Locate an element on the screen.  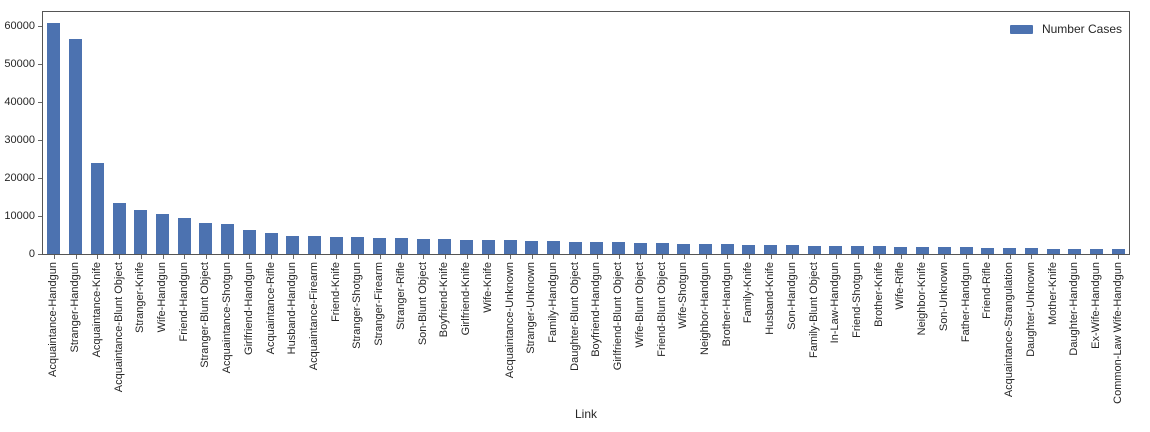
legend: Number Cases is located at coordinates (1065, 29).